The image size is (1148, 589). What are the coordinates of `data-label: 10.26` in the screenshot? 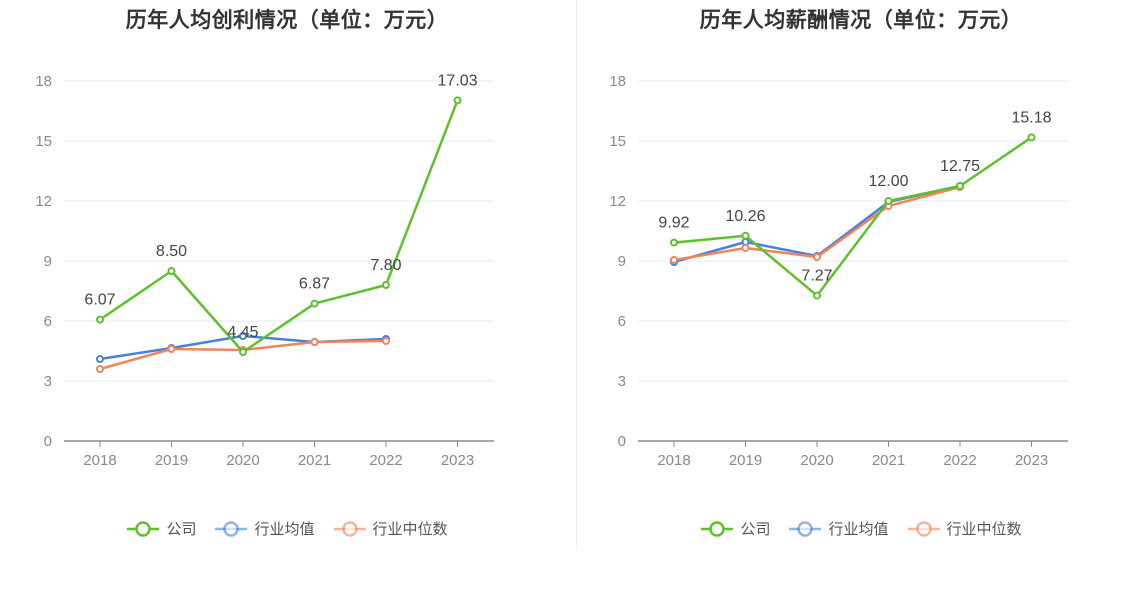 It's located at (745, 216).